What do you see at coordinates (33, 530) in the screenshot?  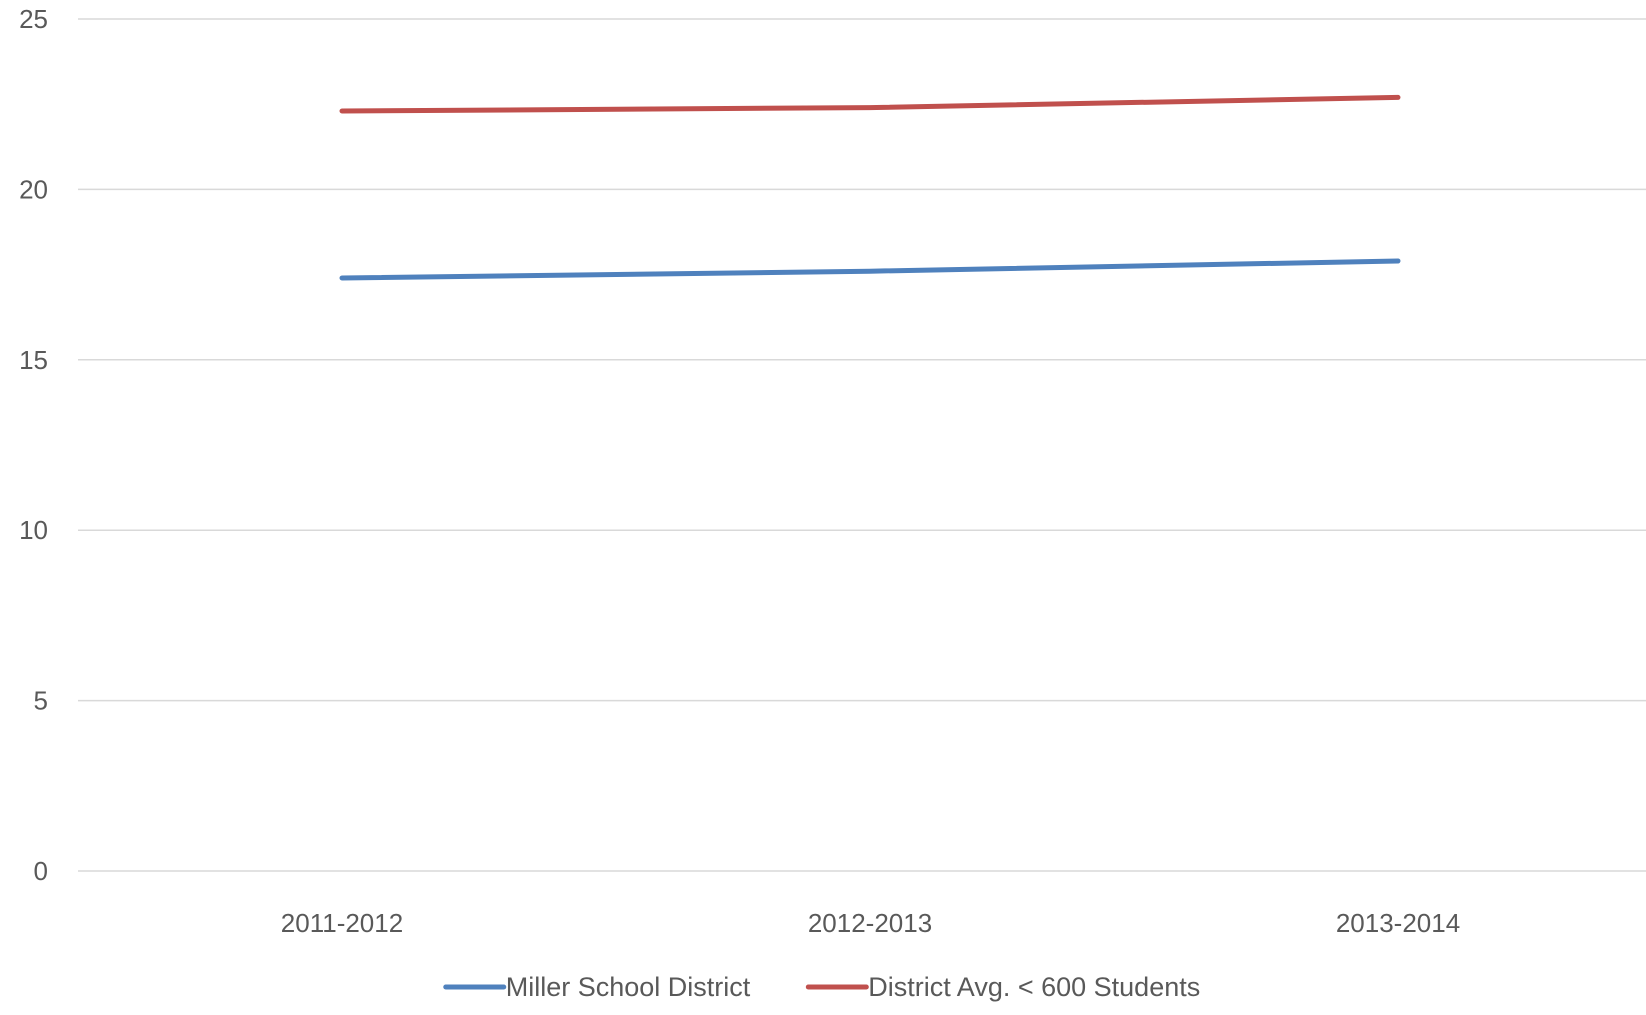 I see `y-tick-label: 10` at bounding box center [33, 530].